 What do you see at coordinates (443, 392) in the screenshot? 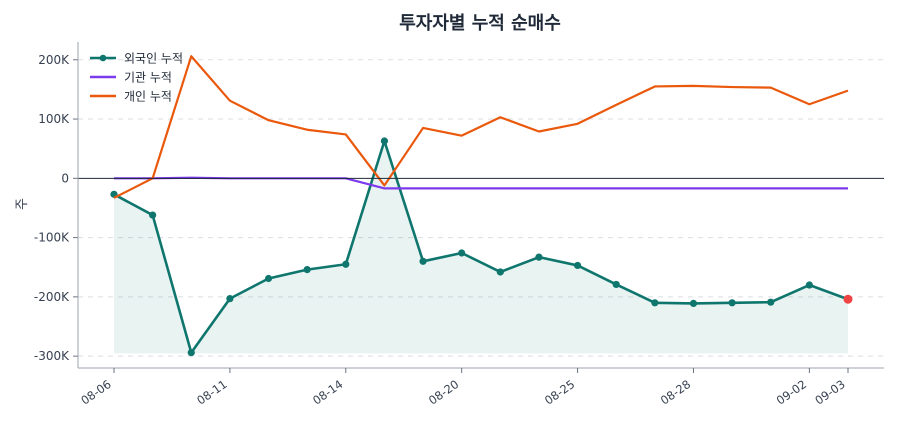
I see `x-tick-label: 08-20` at bounding box center [443, 392].